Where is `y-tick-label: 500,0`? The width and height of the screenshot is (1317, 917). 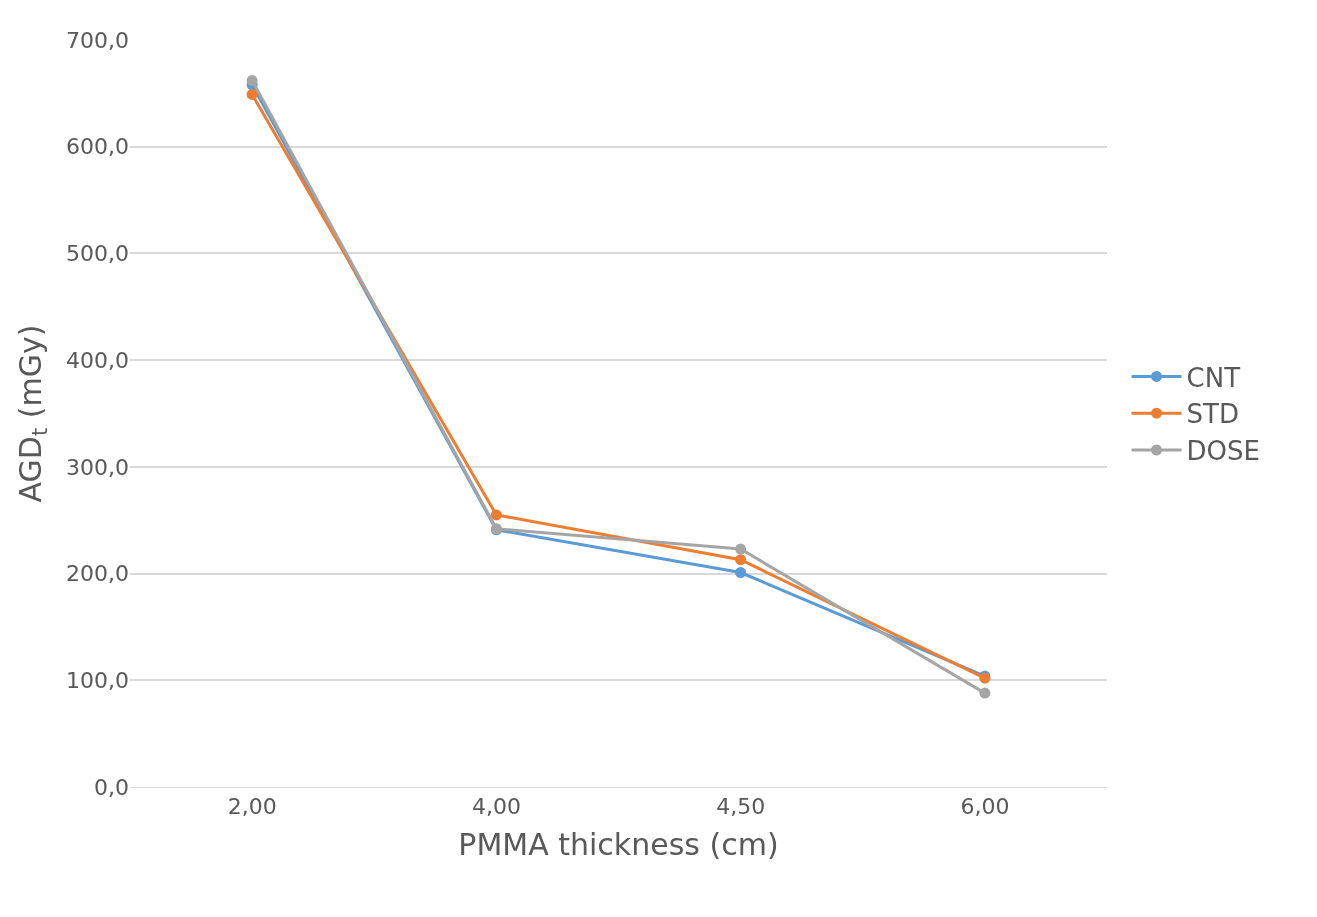
y-tick-label: 500,0 is located at coordinates (97, 254).